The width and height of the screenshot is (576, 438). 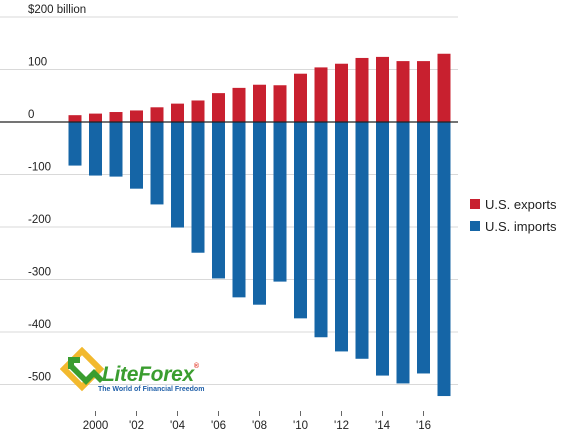 I want to click on y-tick-label: 100, so click(x=37, y=63).